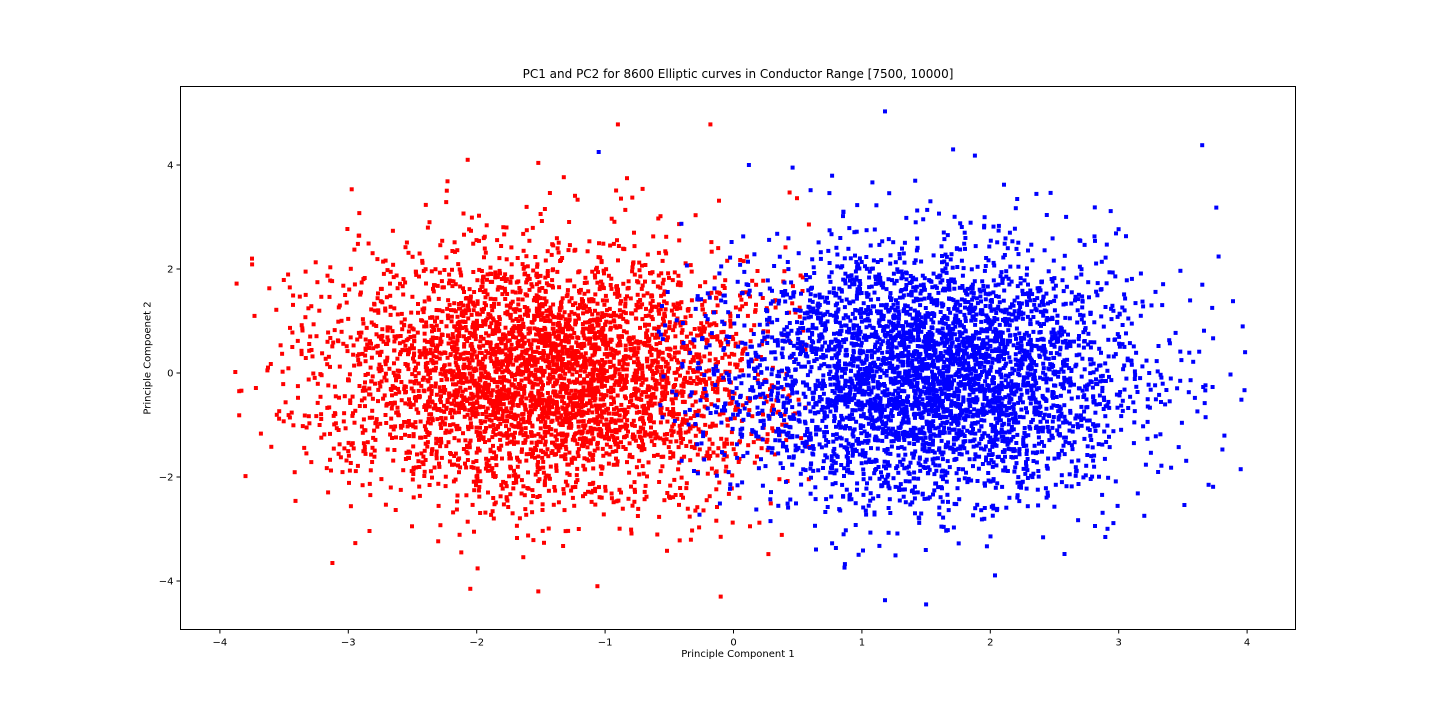  Describe the element at coordinates (1119, 643) in the screenshot. I see `x-tick-label: 3` at that location.